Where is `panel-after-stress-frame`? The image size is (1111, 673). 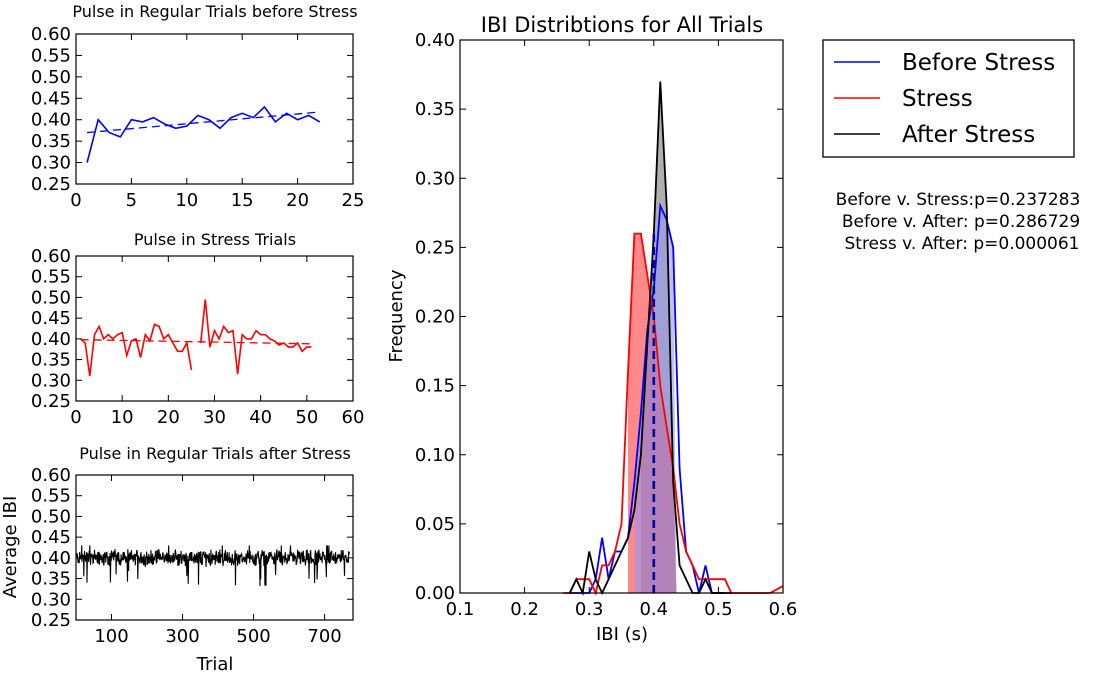
panel-after-stress-frame is located at coordinates (214, 547).